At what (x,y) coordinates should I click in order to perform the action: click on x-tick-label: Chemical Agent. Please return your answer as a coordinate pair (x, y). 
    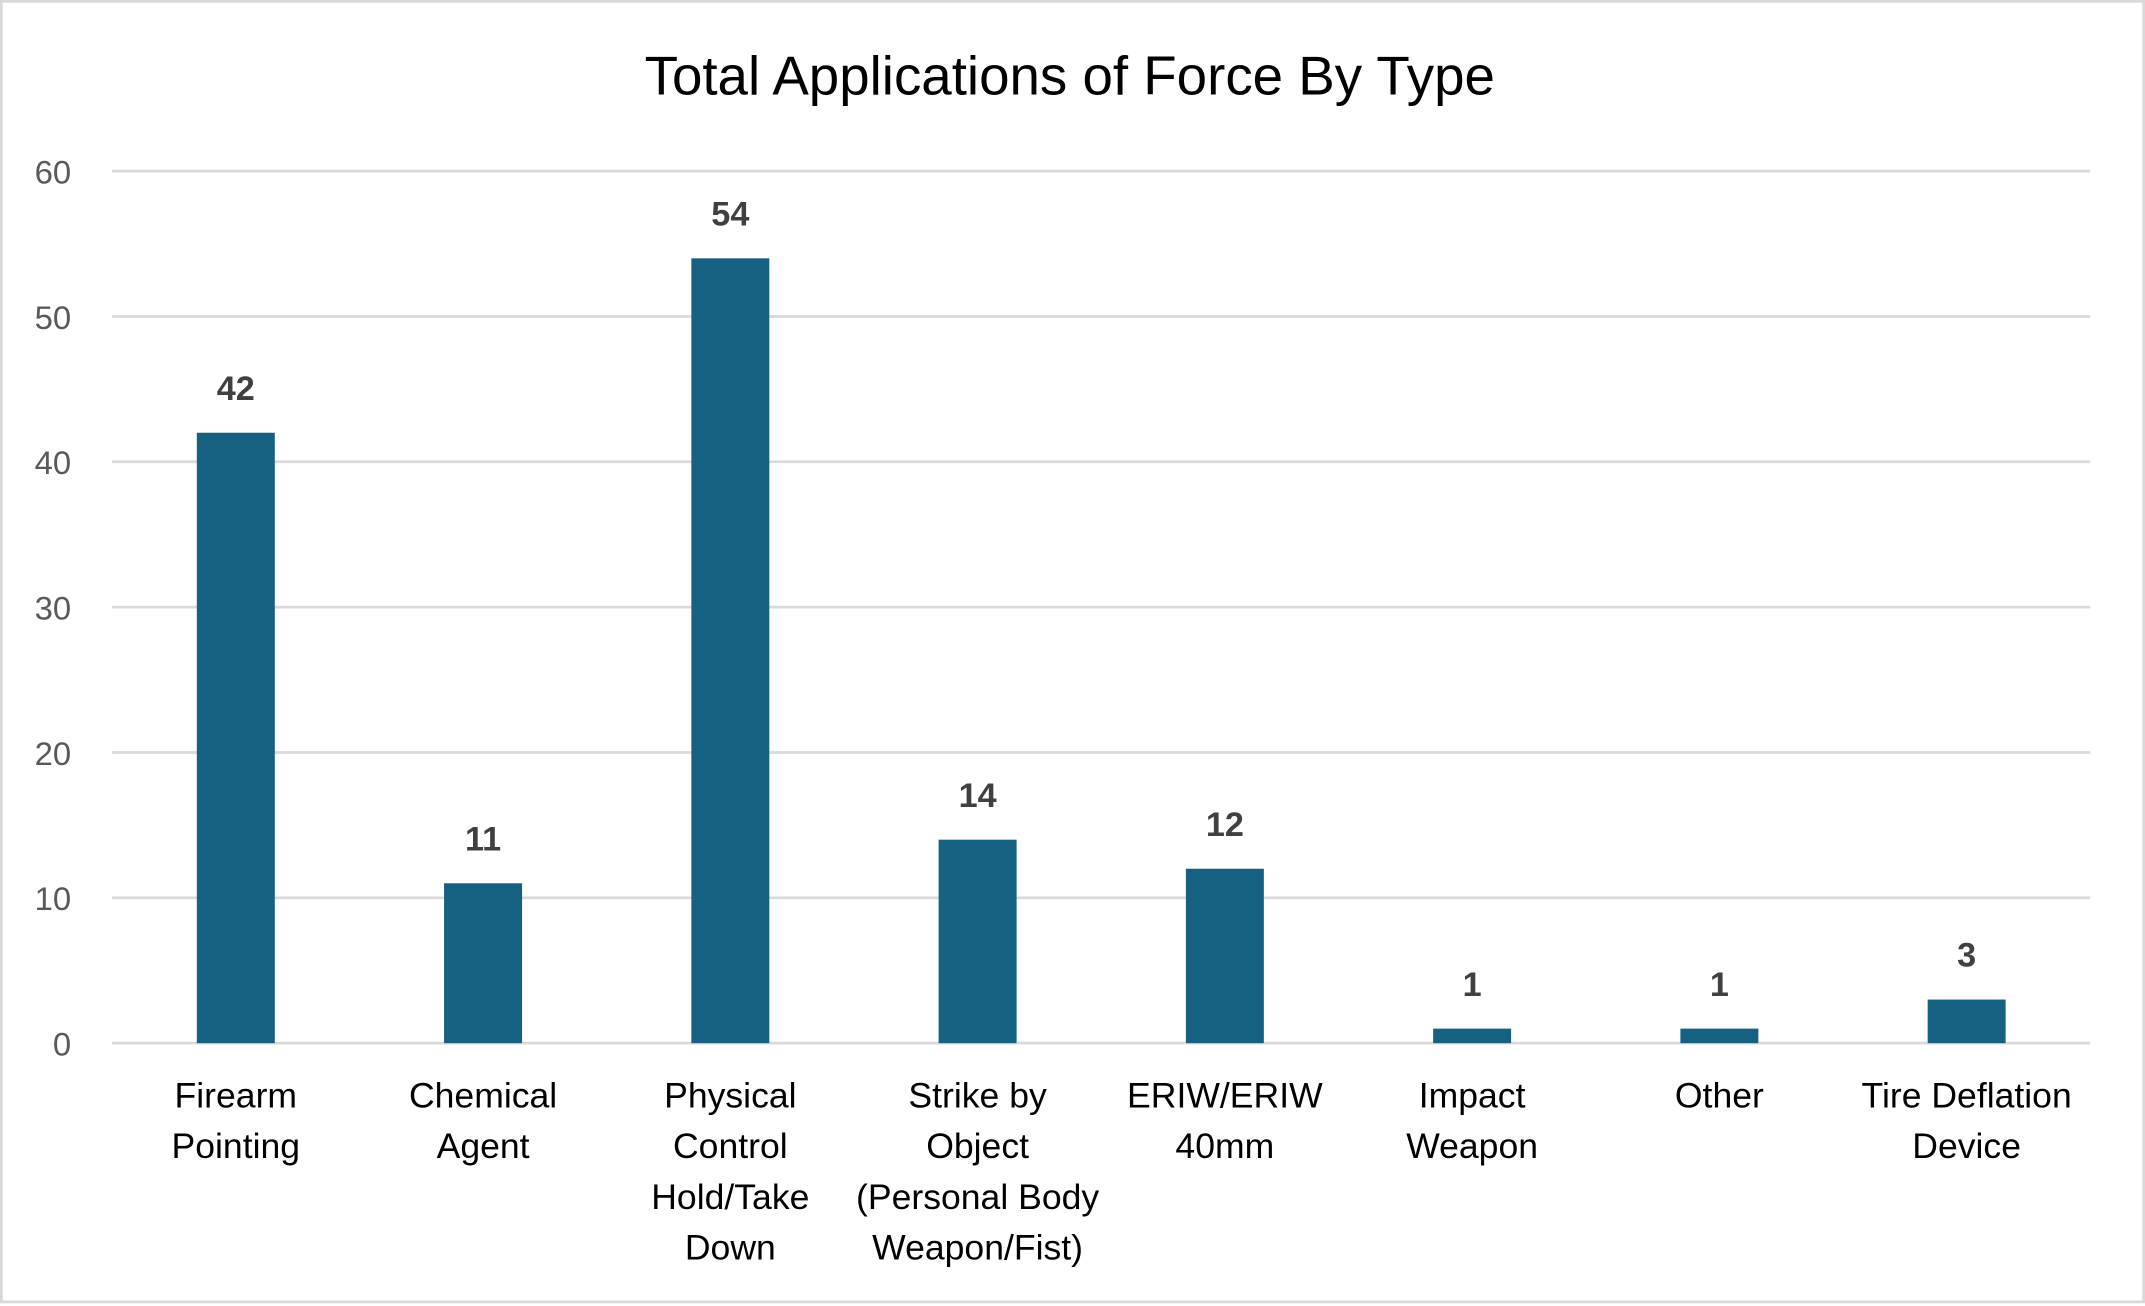
    Looking at the image, I should click on (483, 1120).